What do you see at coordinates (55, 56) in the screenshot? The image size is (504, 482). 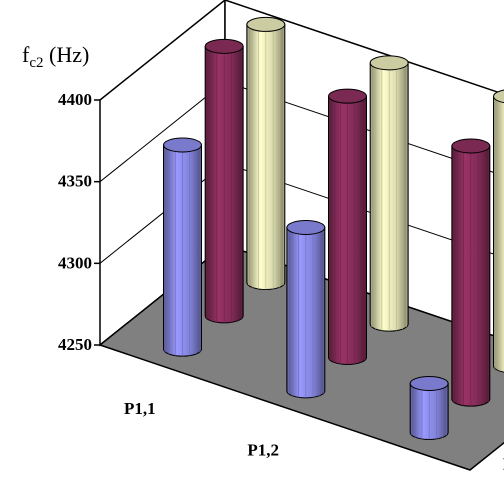 I see `y-axis-title: fc2 (Hz)` at bounding box center [55, 56].